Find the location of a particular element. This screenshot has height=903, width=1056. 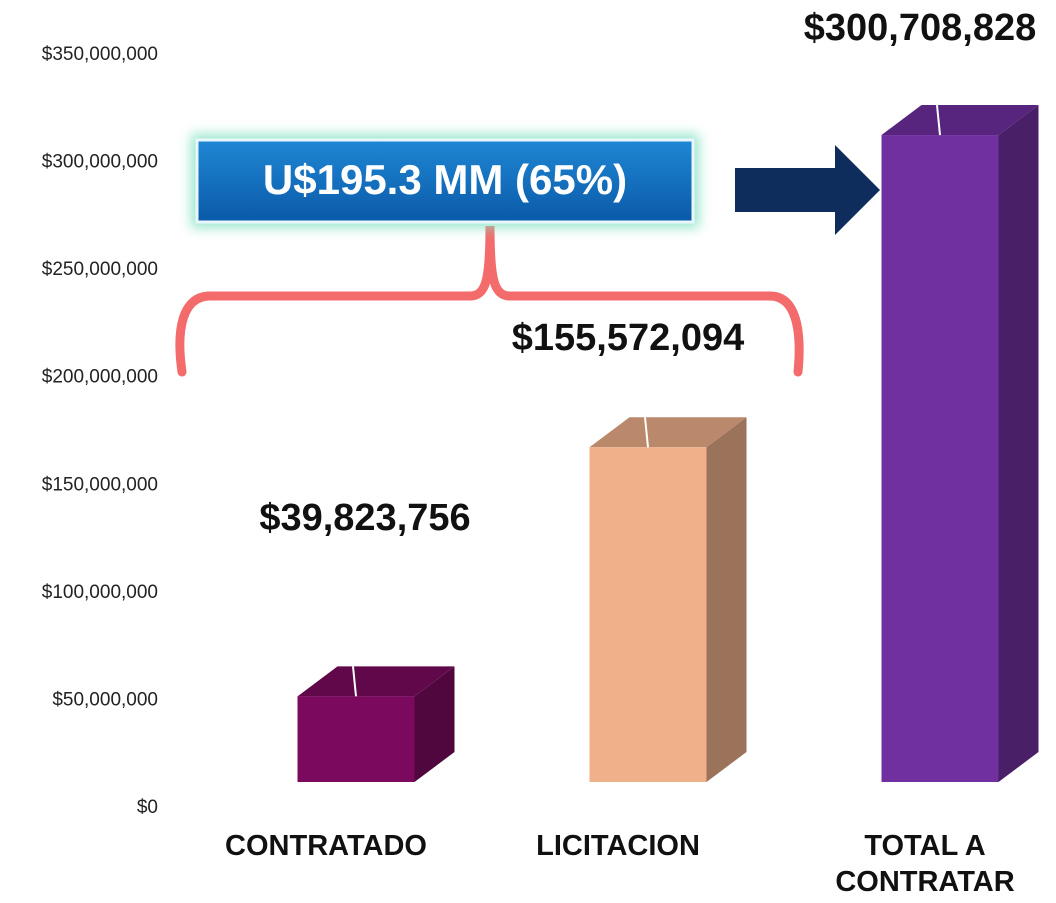

y-tick-label: $200,000,000 is located at coordinates (100, 377).